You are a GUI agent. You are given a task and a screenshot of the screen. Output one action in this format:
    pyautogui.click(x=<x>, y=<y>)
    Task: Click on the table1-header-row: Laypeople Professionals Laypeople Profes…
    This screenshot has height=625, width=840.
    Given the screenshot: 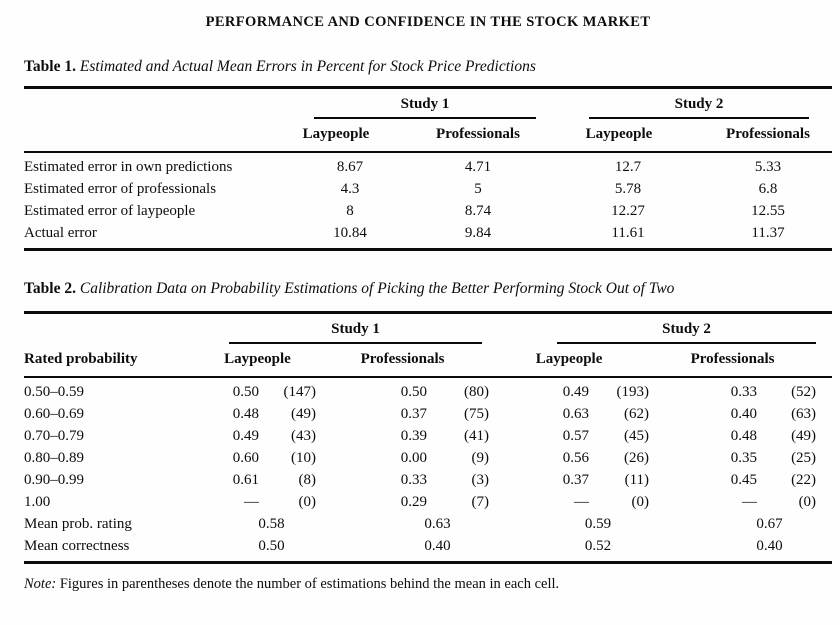 What is the action you would take?
    pyautogui.click(x=428, y=136)
    